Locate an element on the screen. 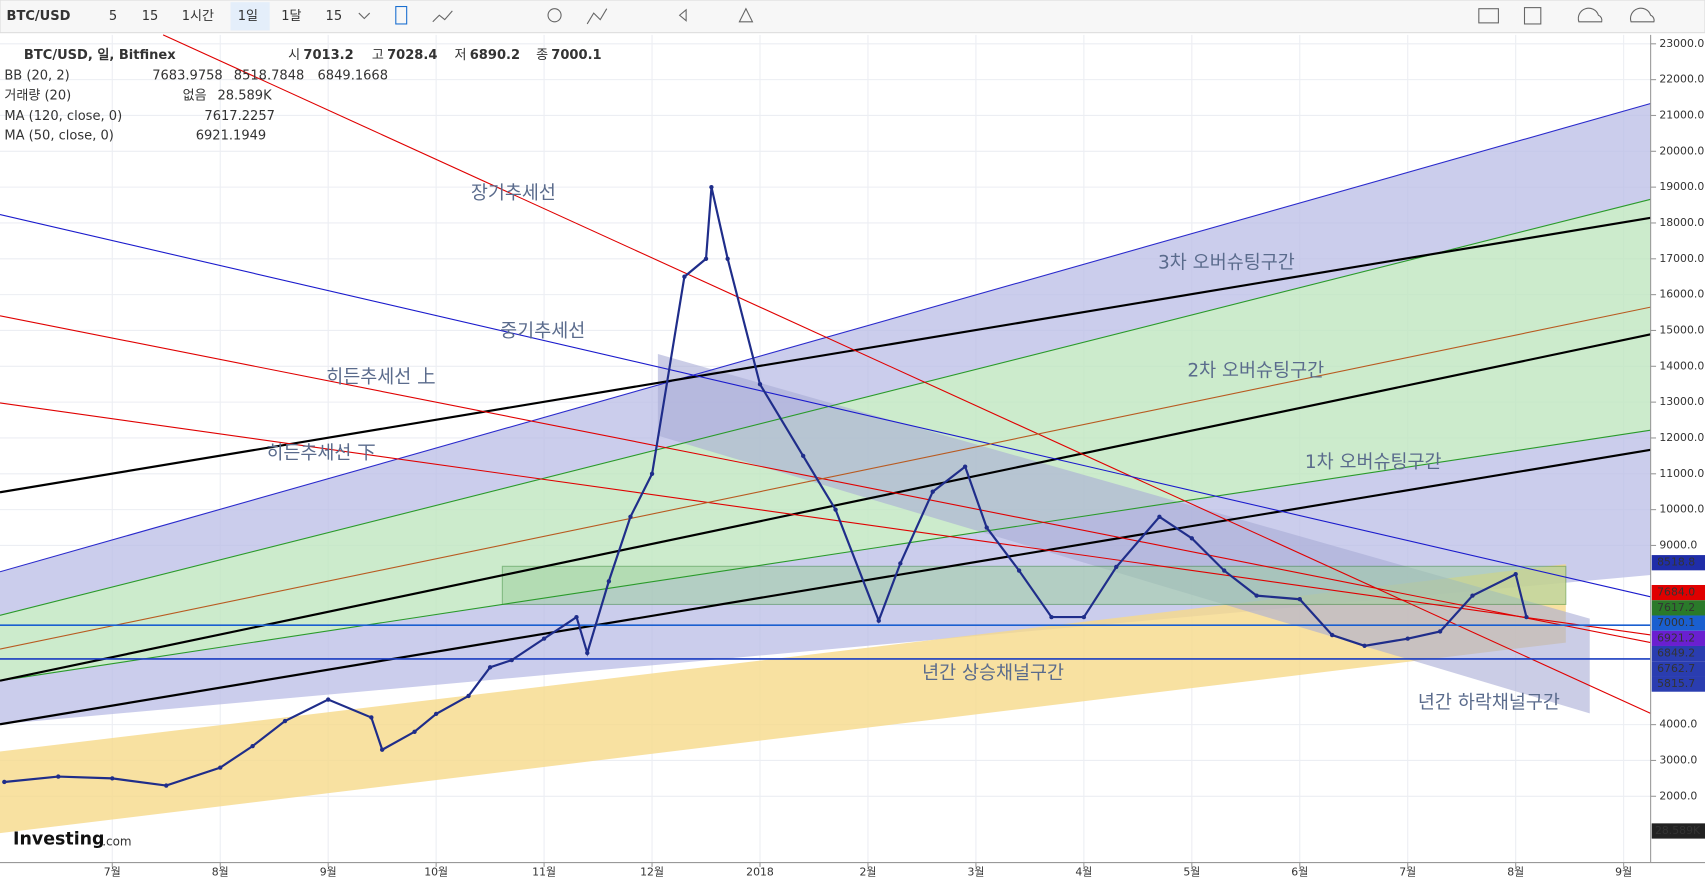 The image size is (1705, 880). price-badge-label: 7684.0 is located at coordinates (1676, 592).